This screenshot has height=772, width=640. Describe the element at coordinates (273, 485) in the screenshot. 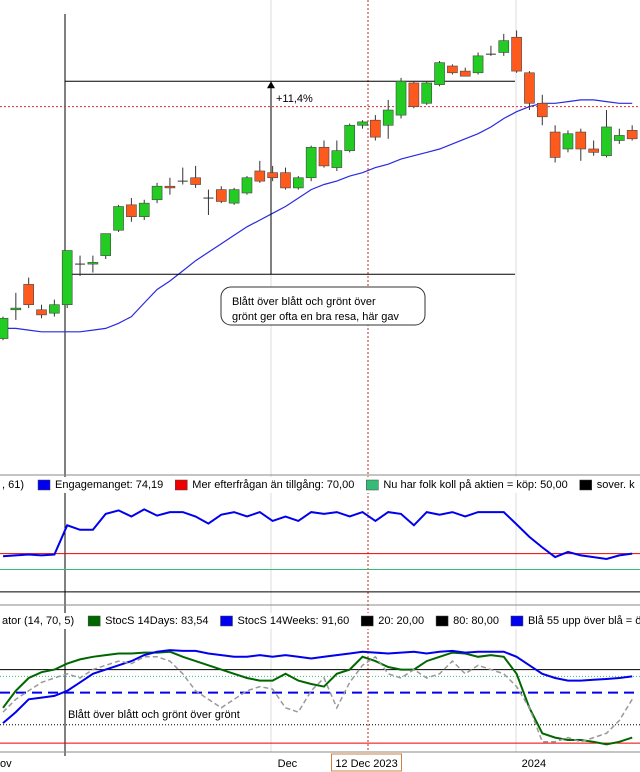

I see `legend-label: Mer efterfrågan än tillgång: 70,00` at that location.